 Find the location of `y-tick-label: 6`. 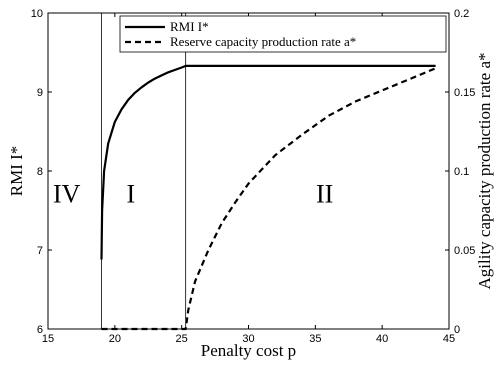

y-tick-label: 6 is located at coordinates (40, 330).